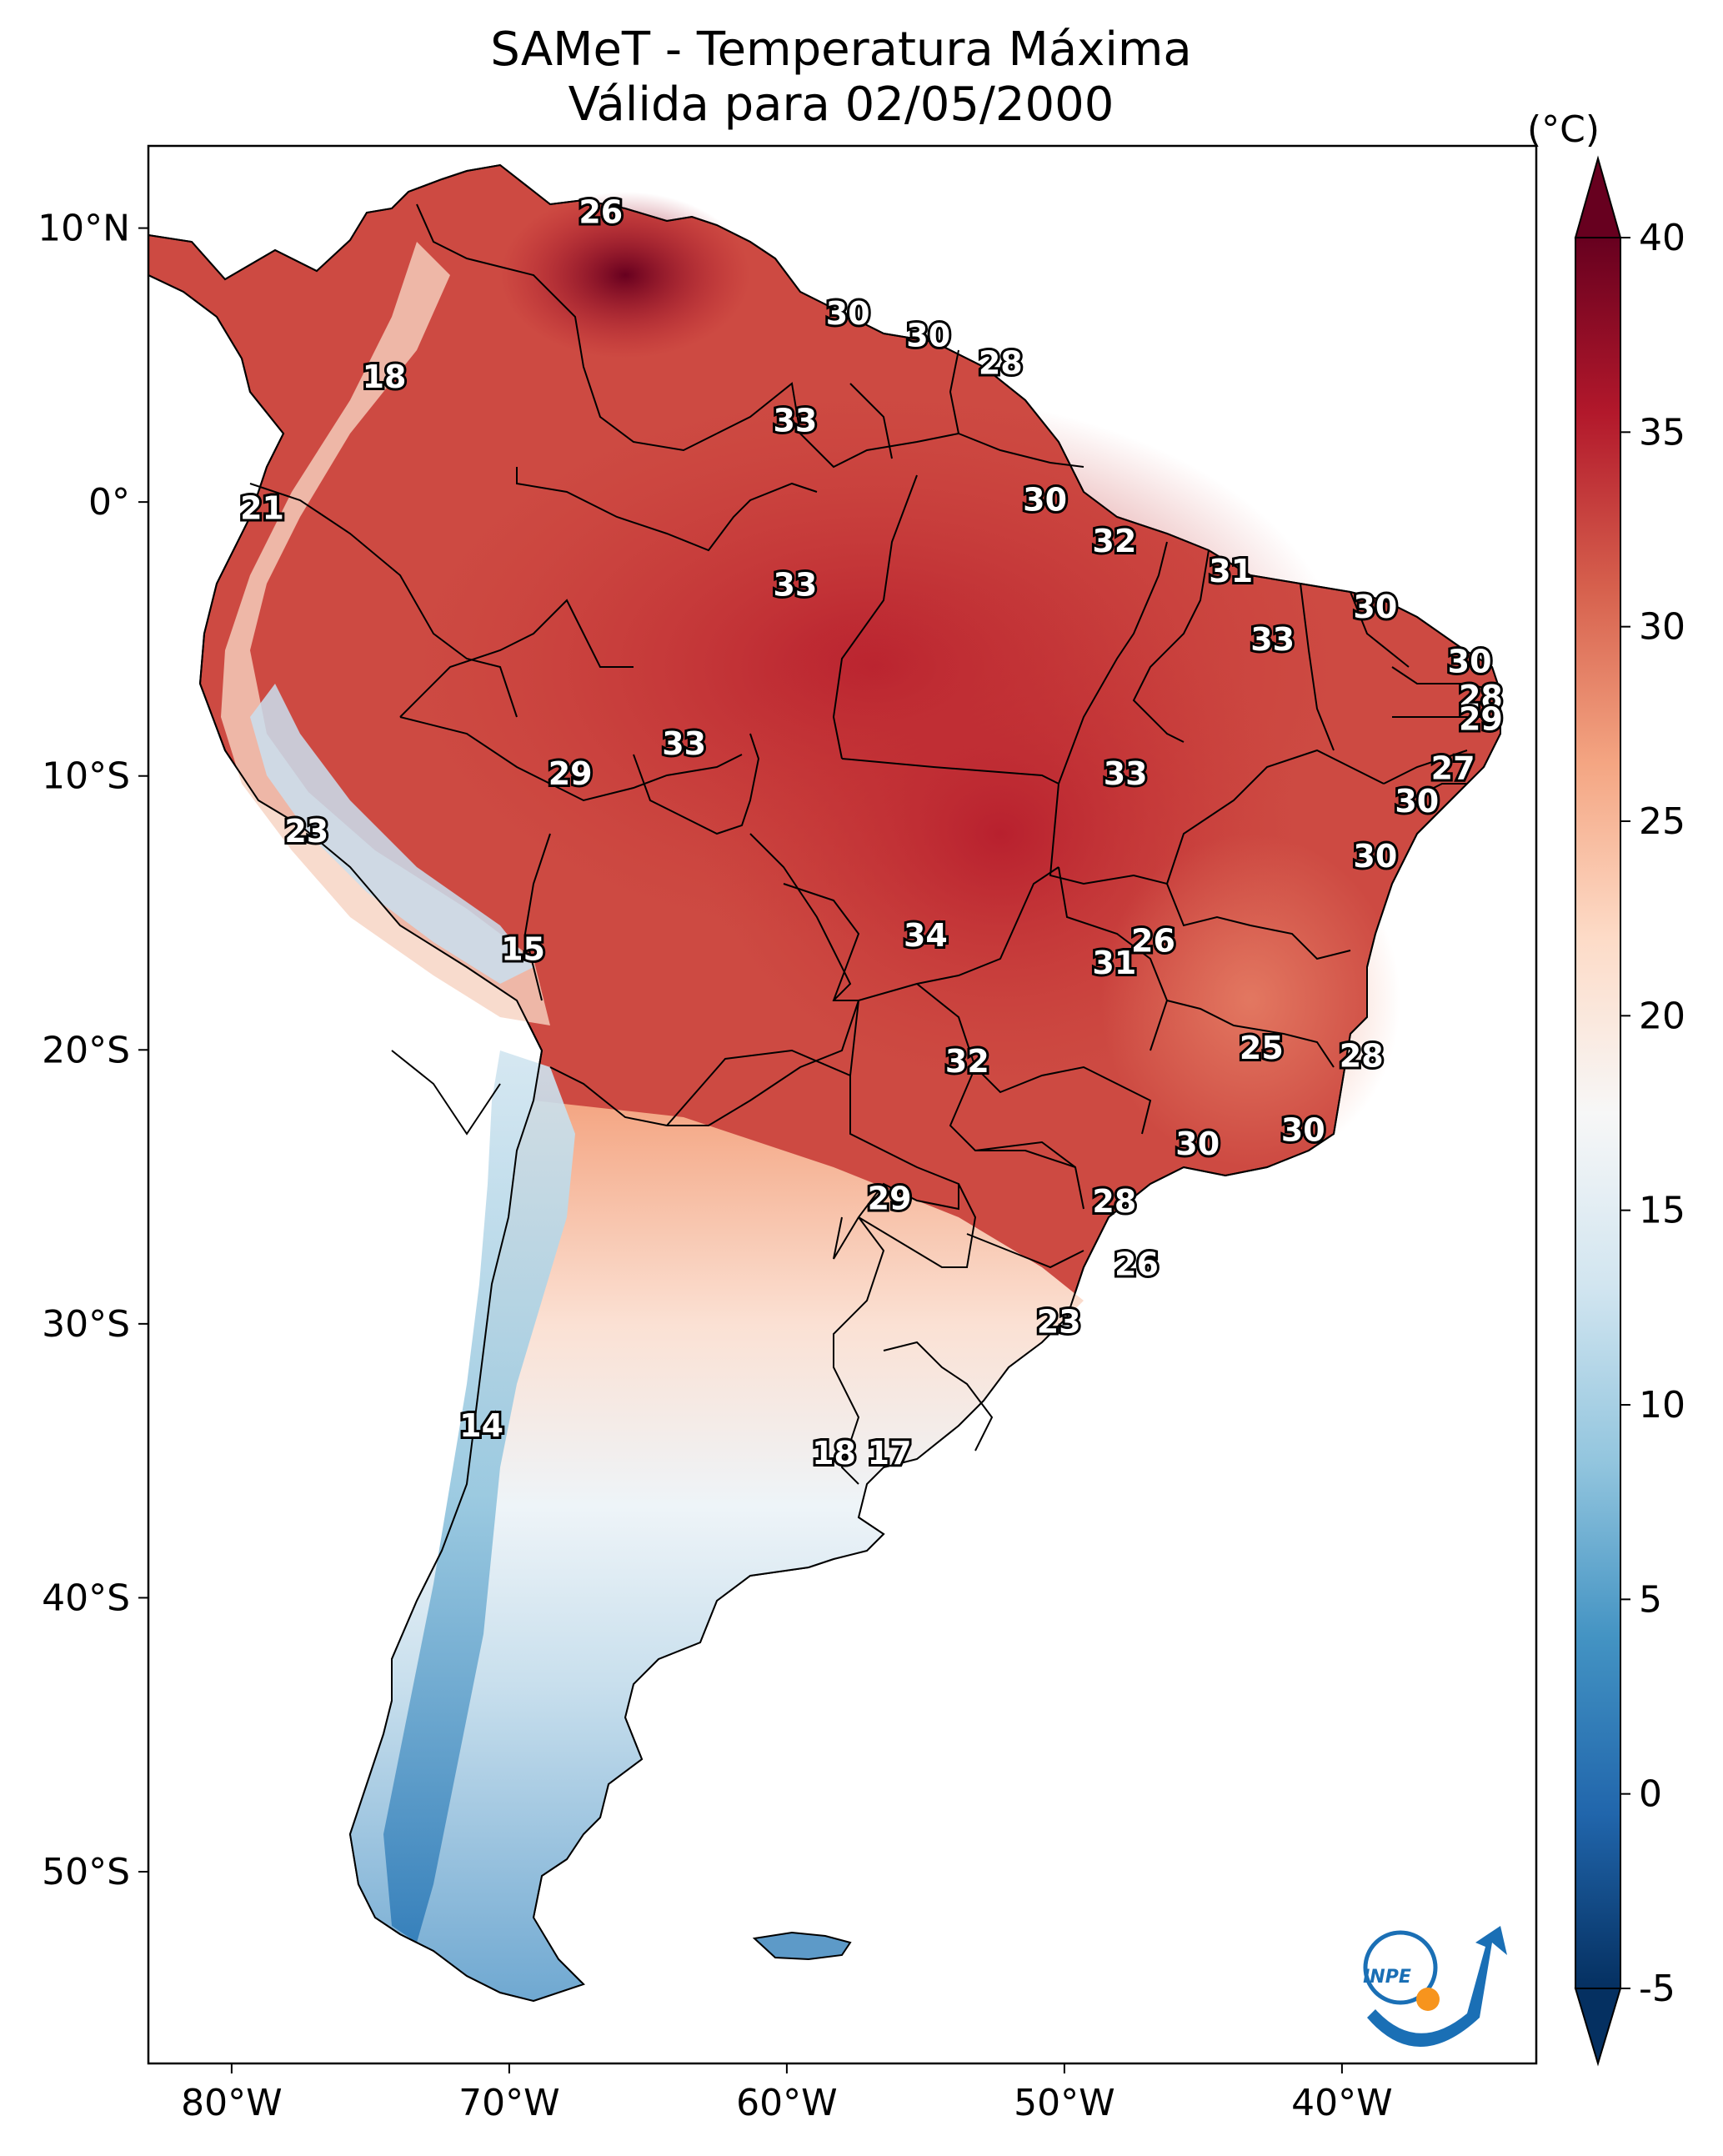 The height and width of the screenshot is (2156, 1723). Describe the element at coordinates (523, 949) in the screenshot. I see `temperature-label: 15` at that location.